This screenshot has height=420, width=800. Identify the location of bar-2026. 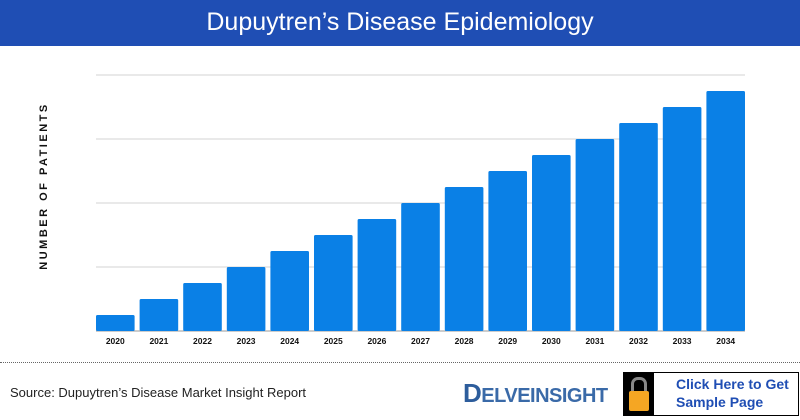
(377, 275).